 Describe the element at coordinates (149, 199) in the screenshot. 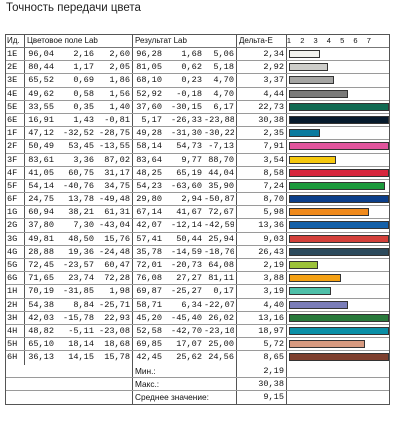

I see `result-l-value: 29,80` at that location.